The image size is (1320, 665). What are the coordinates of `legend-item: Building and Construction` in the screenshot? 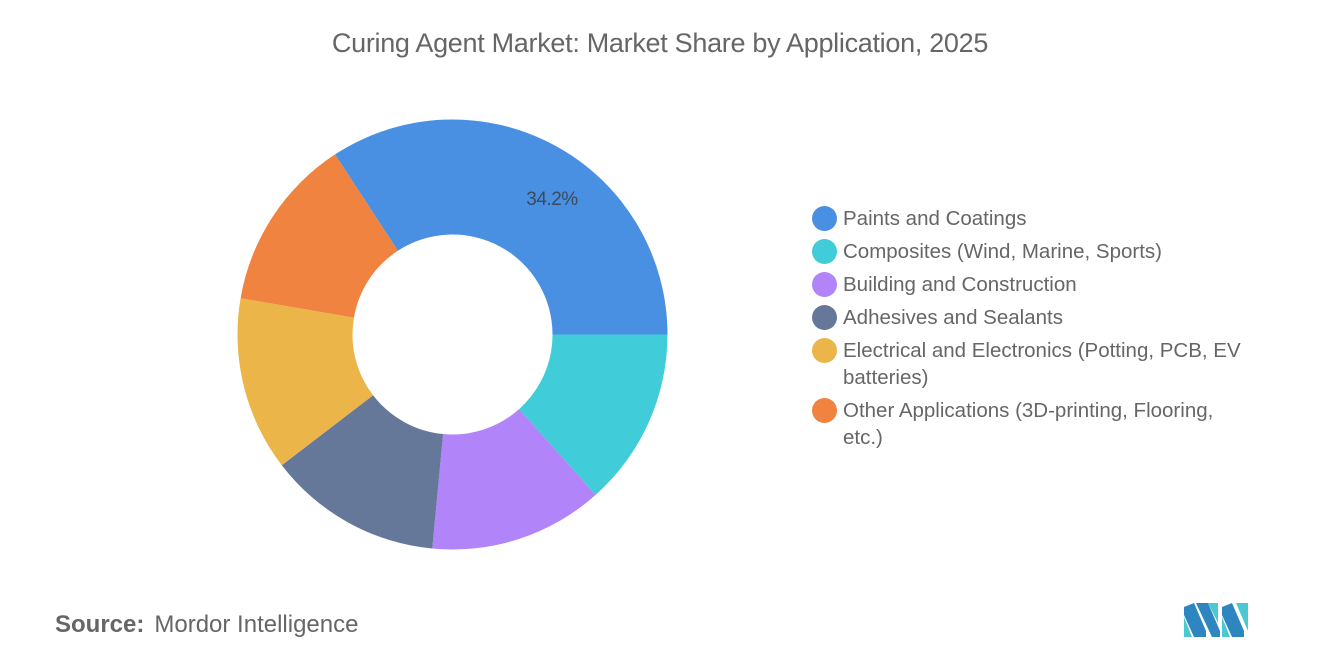 It's located at (1032, 284).